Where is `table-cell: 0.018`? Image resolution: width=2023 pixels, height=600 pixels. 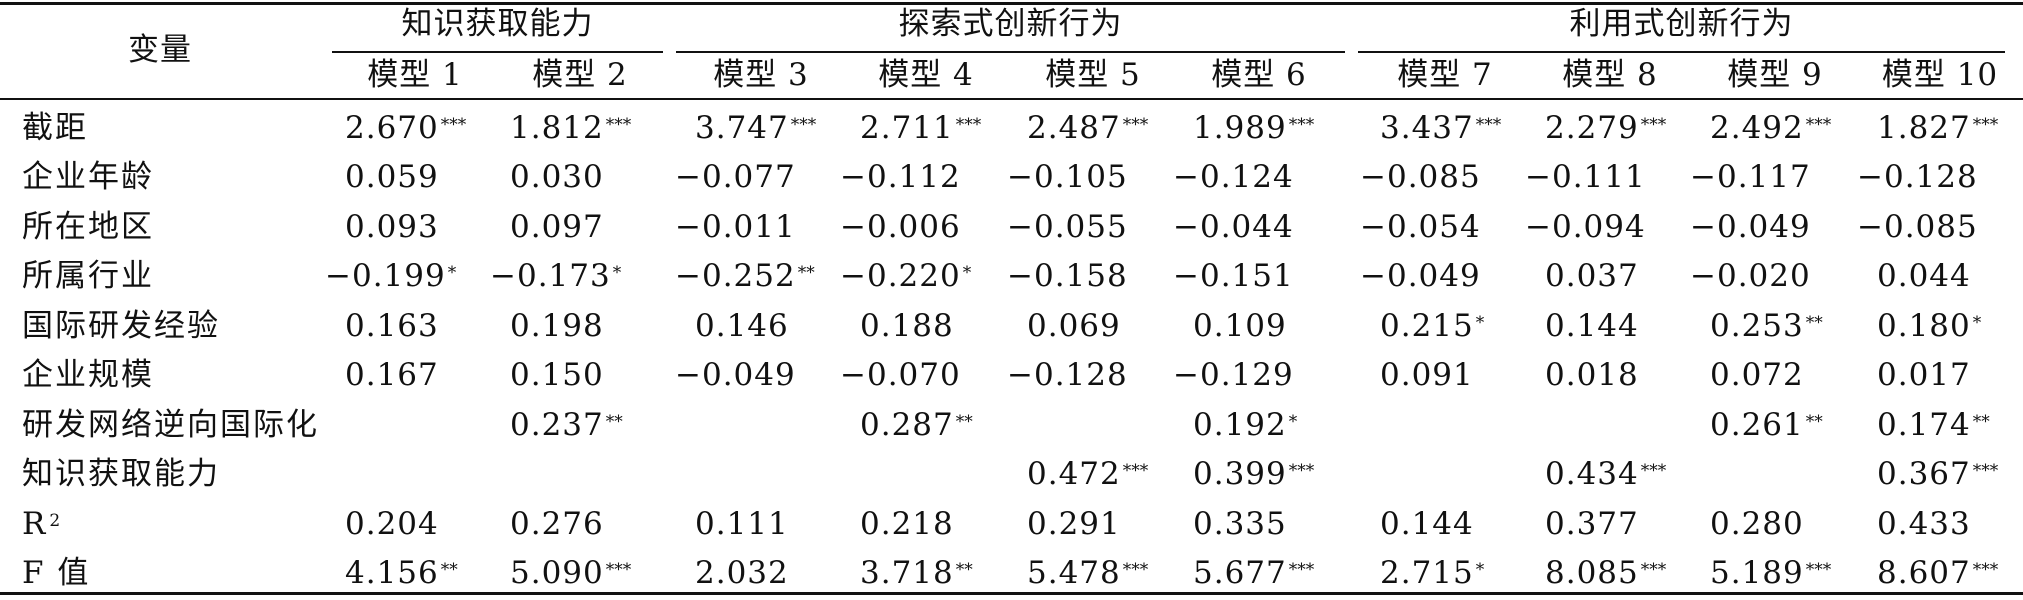
table-cell: 0.018 is located at coordinates (1592, 375).